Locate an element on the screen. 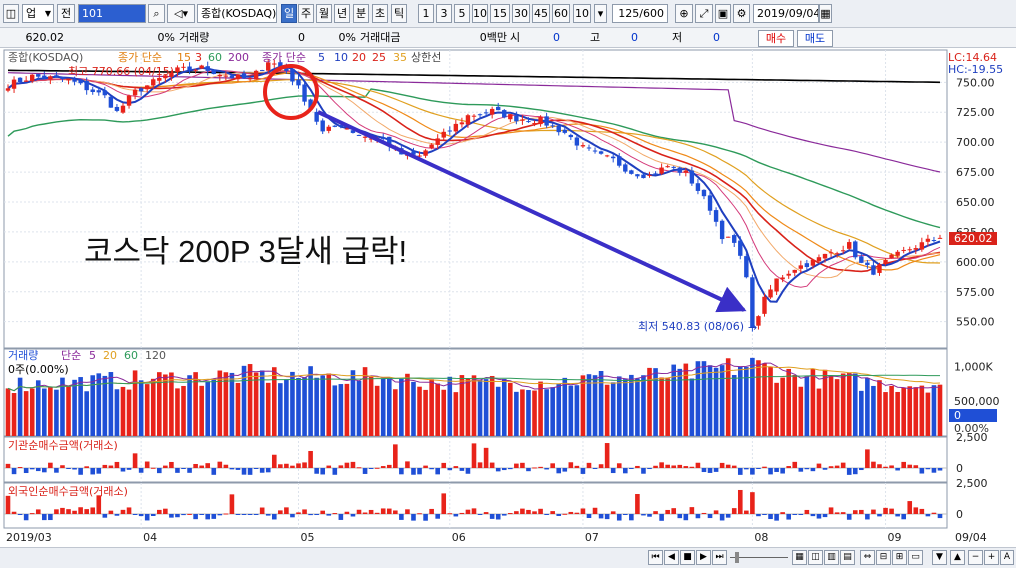 The height and width of the screenshot is (568, 1016). volume-axis-tick: 500,000 is located at coordinates (977, 401).